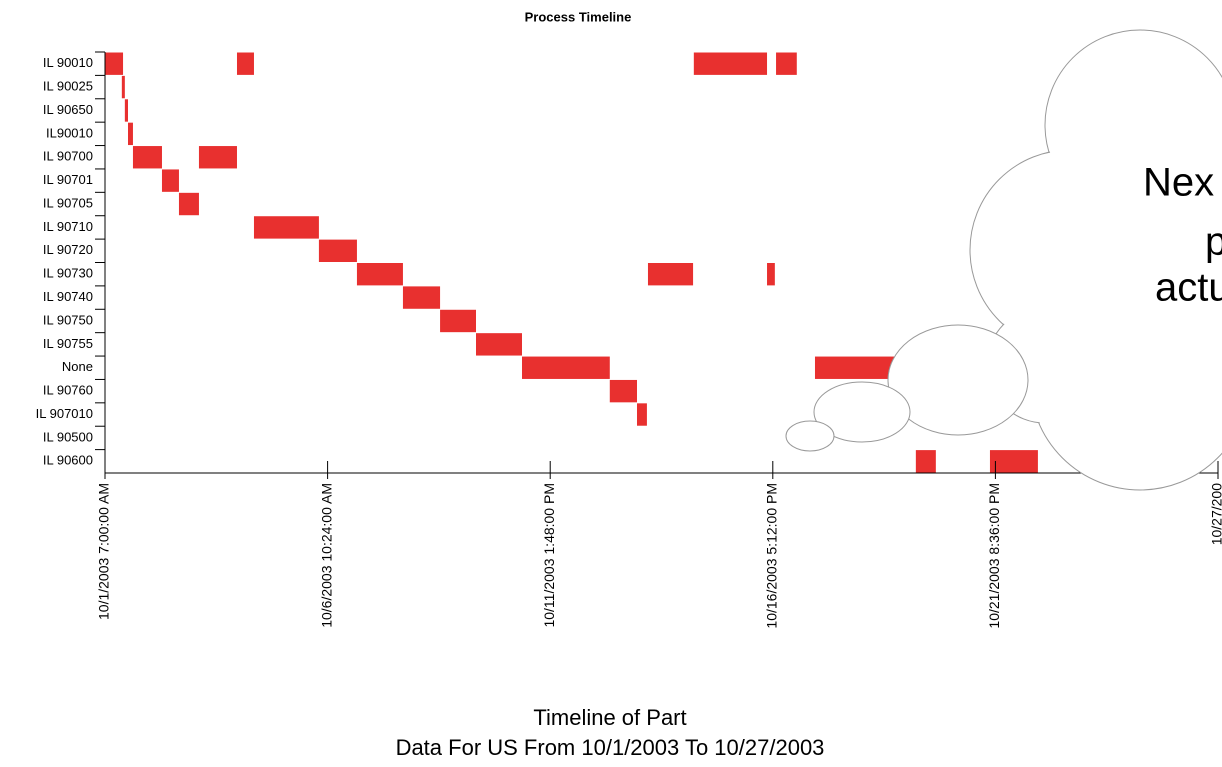 Image resolution: width=1222 pixels, height=767 pixels. I want to click on y-tick-label: IL 90500, so click(68, 436).